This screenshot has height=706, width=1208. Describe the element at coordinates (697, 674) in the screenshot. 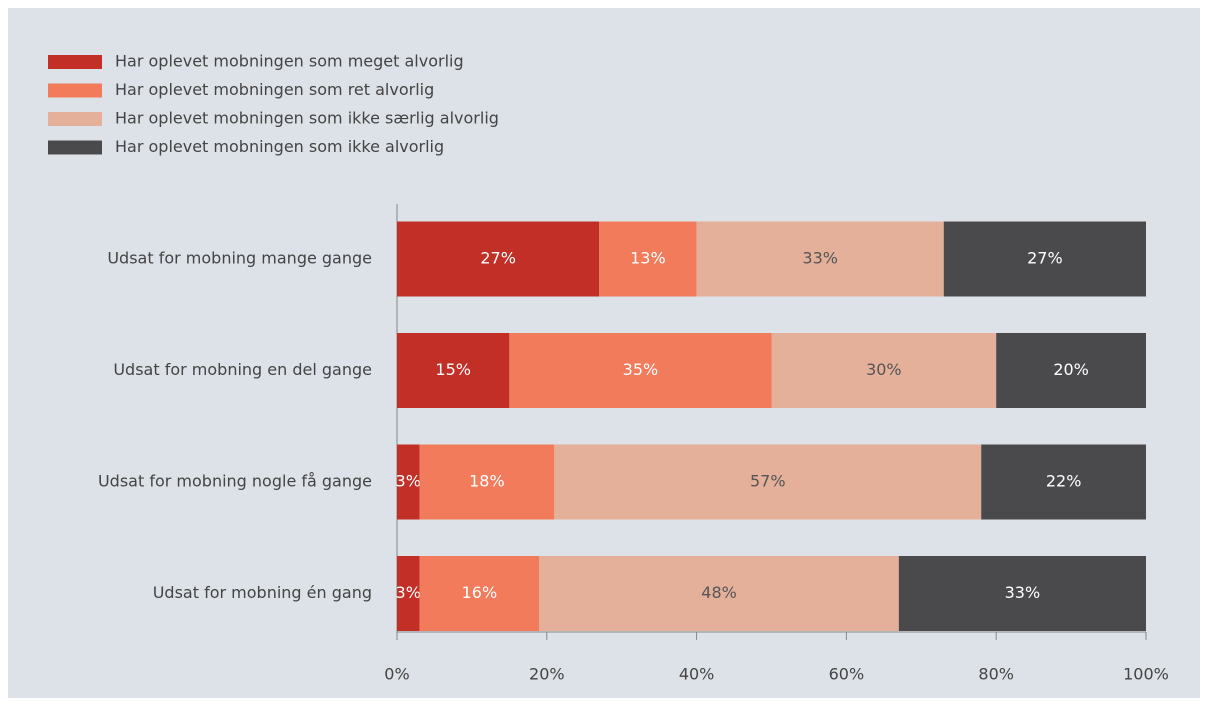

I see `x-tick-label: 40%` at that location.